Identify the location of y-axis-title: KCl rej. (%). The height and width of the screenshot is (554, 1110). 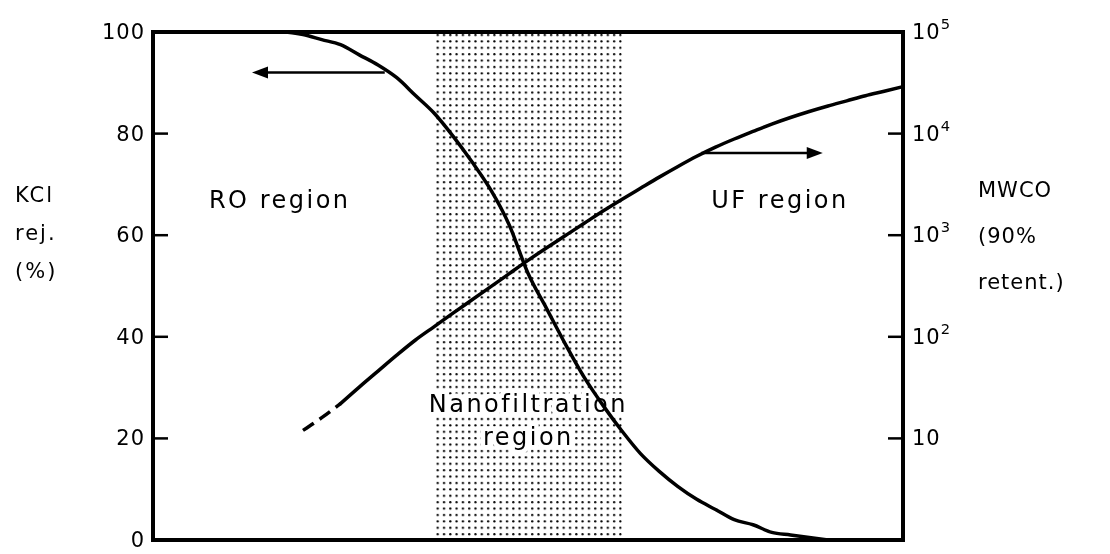
(36, 233).